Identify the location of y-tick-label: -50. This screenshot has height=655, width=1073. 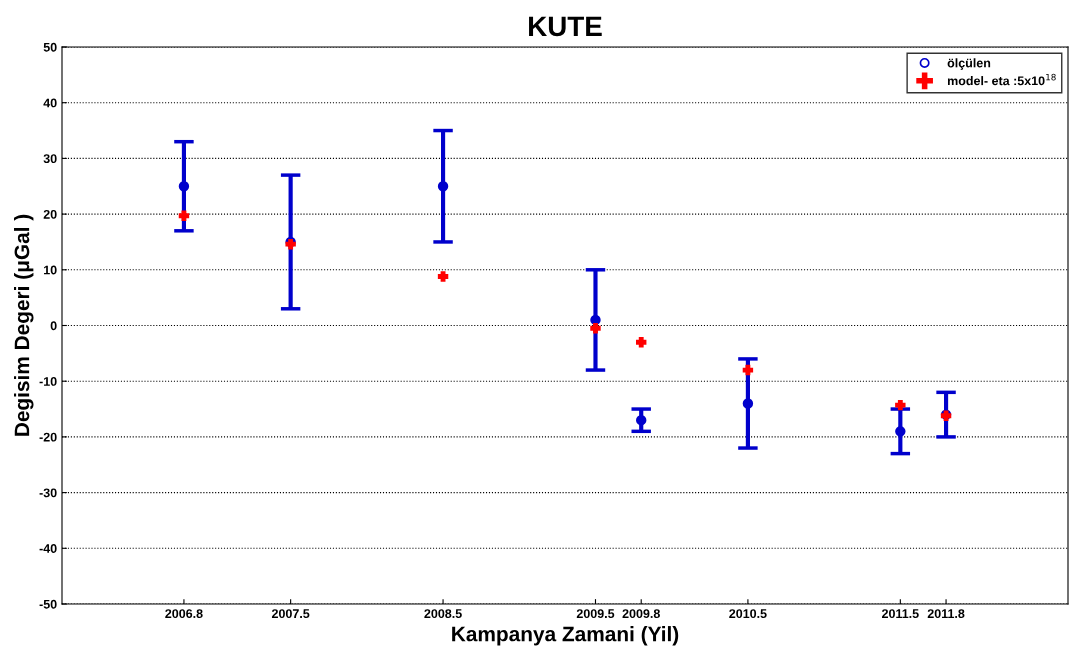
(48, 604).